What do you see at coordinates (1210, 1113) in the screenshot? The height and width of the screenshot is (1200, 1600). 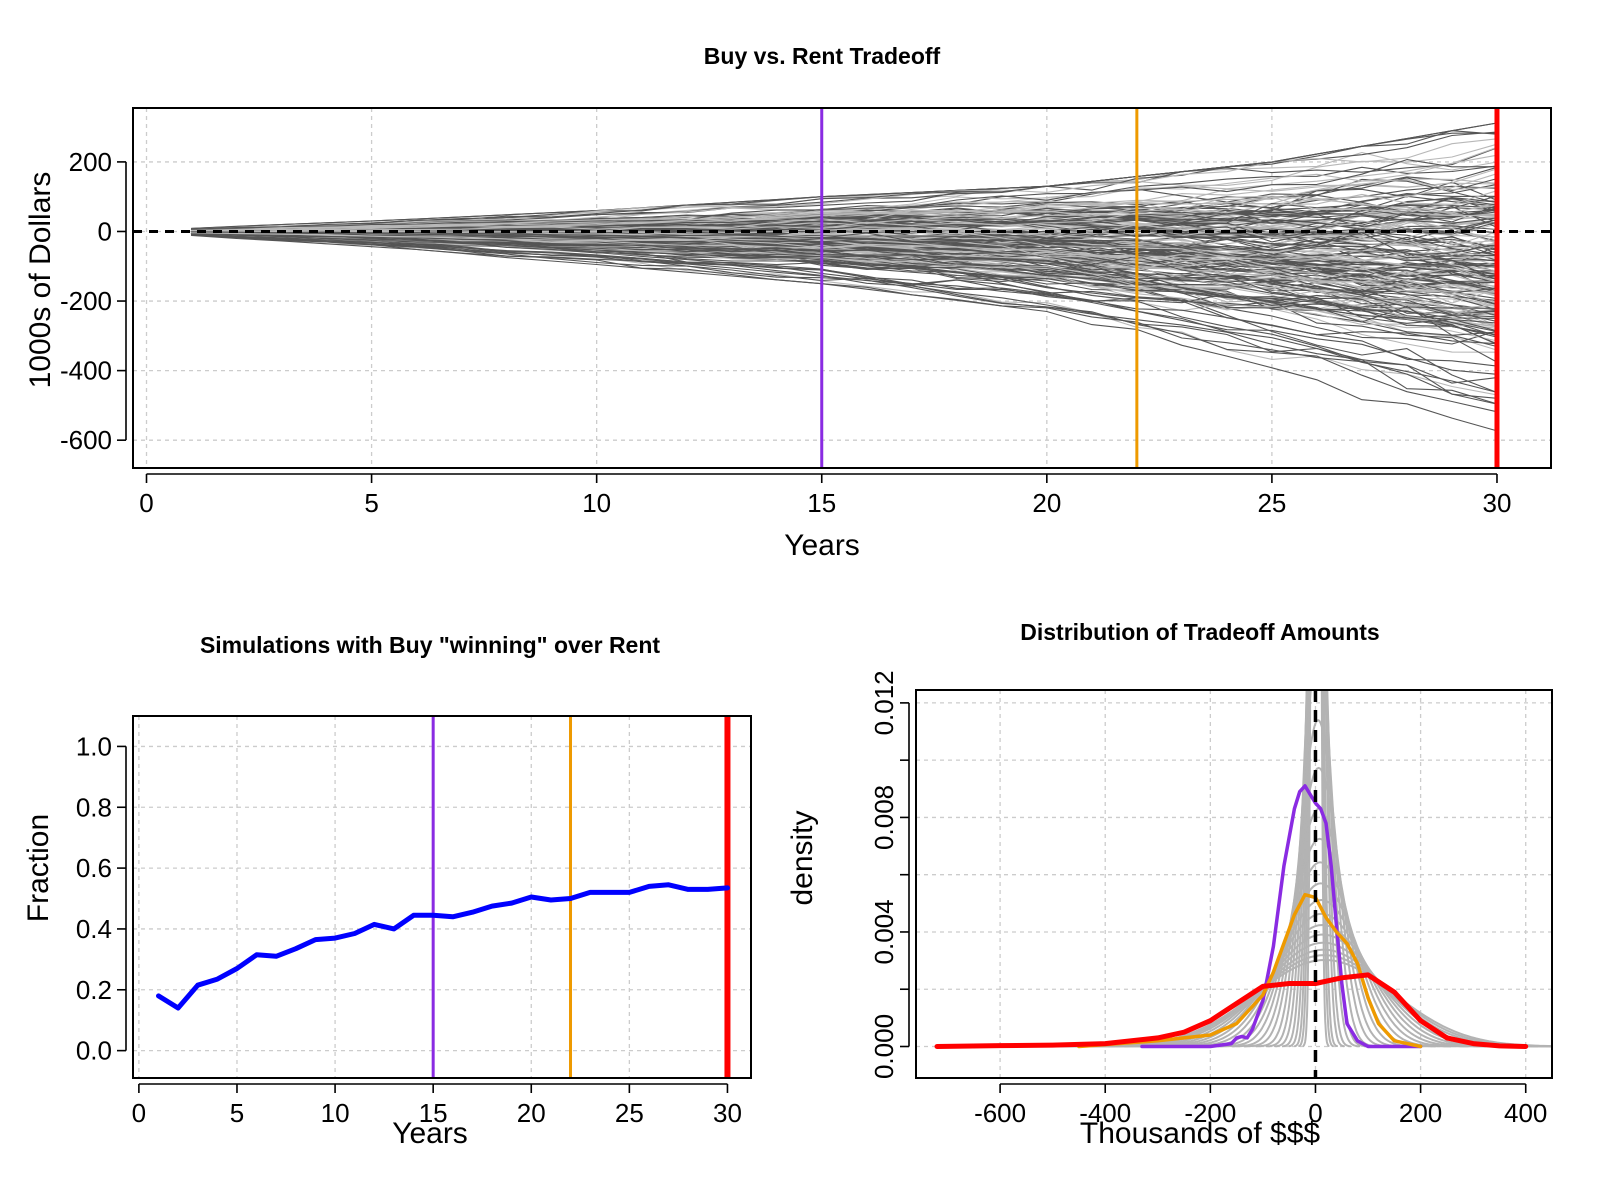 I see `x-tick-label-2: -200` at bounding box center [1210, 1113].